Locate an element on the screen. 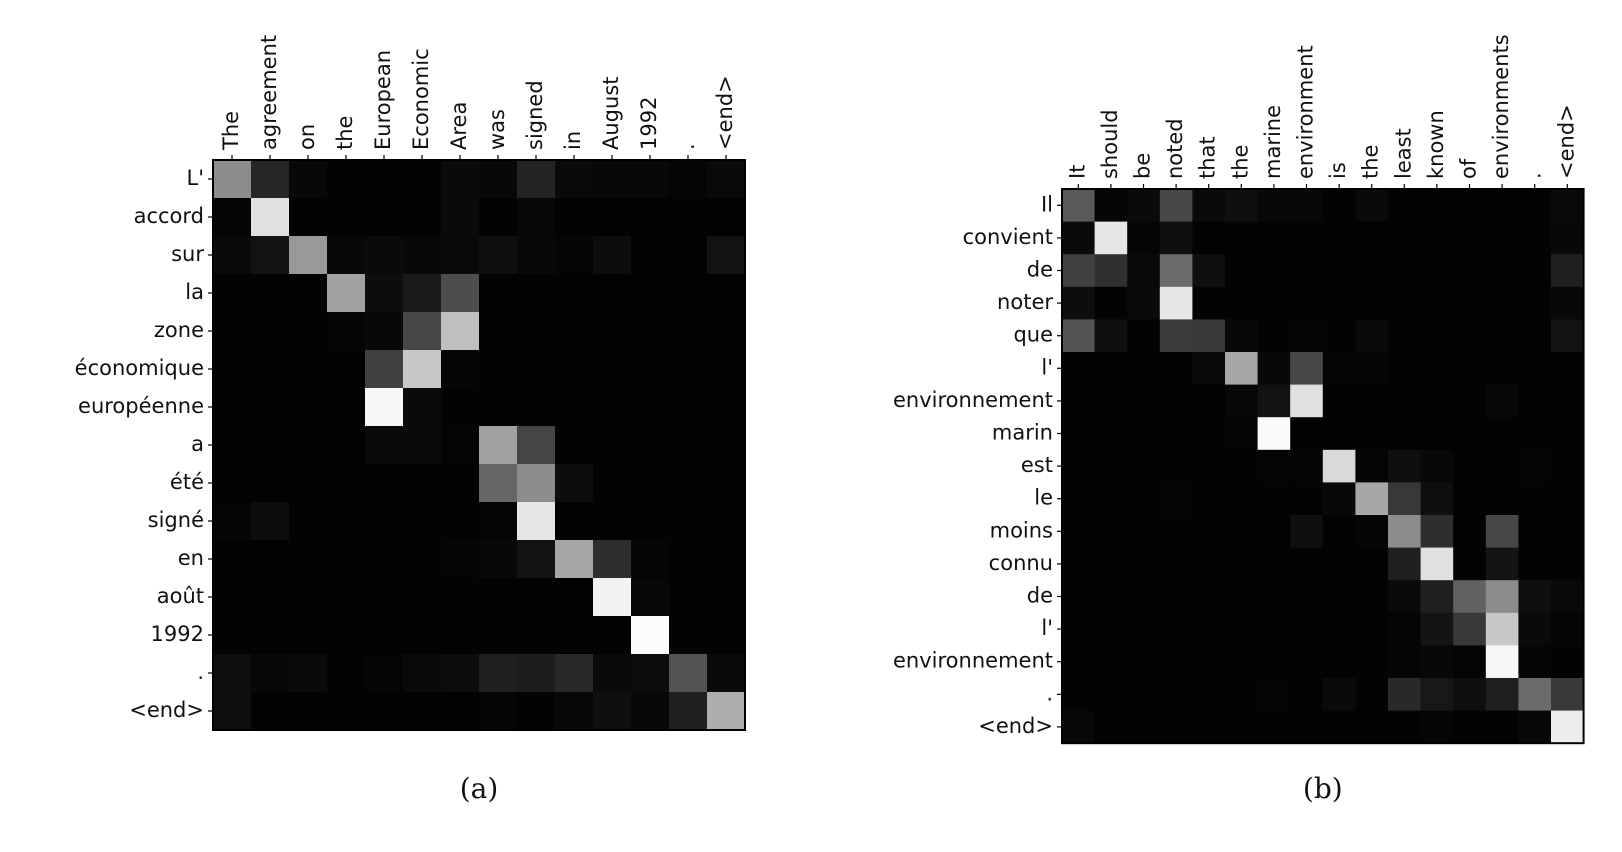 The width and height of the screenshot is (1622, 852). y-tick-label: moins is located at coordinates (1021, 530).